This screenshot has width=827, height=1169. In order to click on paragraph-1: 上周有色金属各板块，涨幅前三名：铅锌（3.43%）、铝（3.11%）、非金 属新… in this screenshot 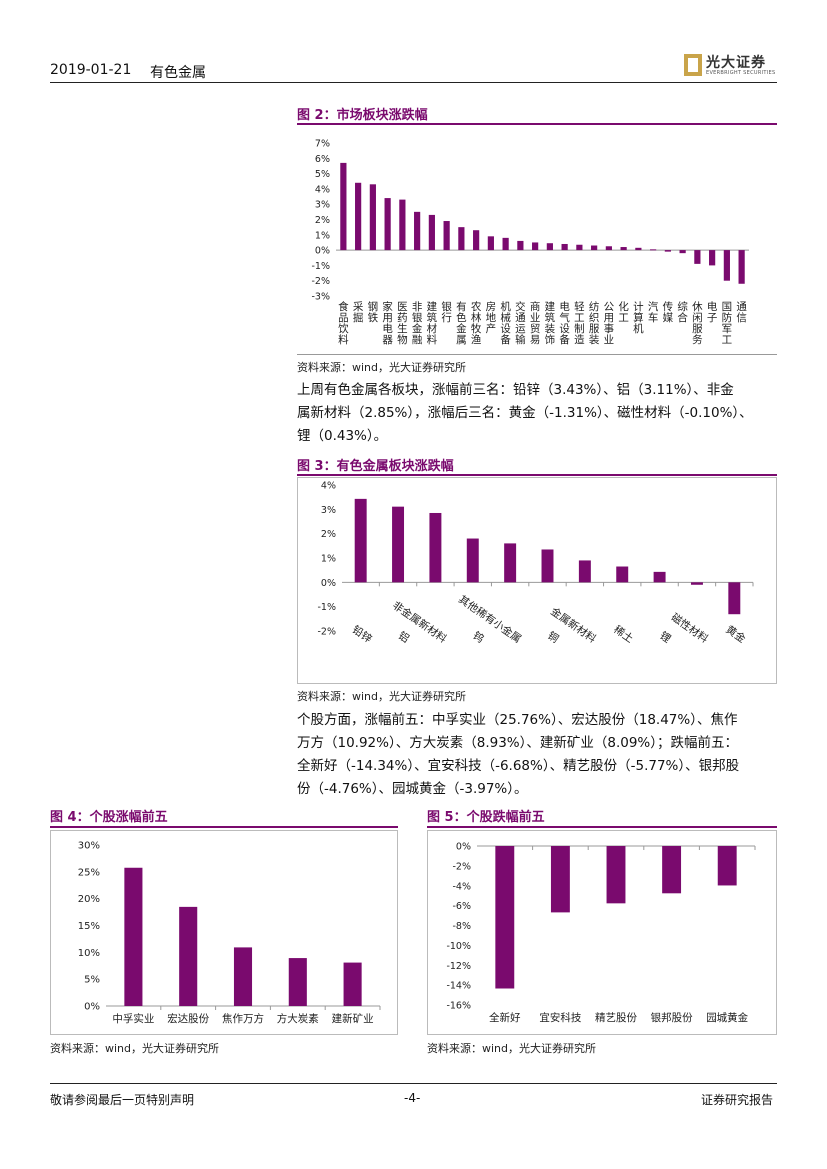, I will do `click(537, 413)`.